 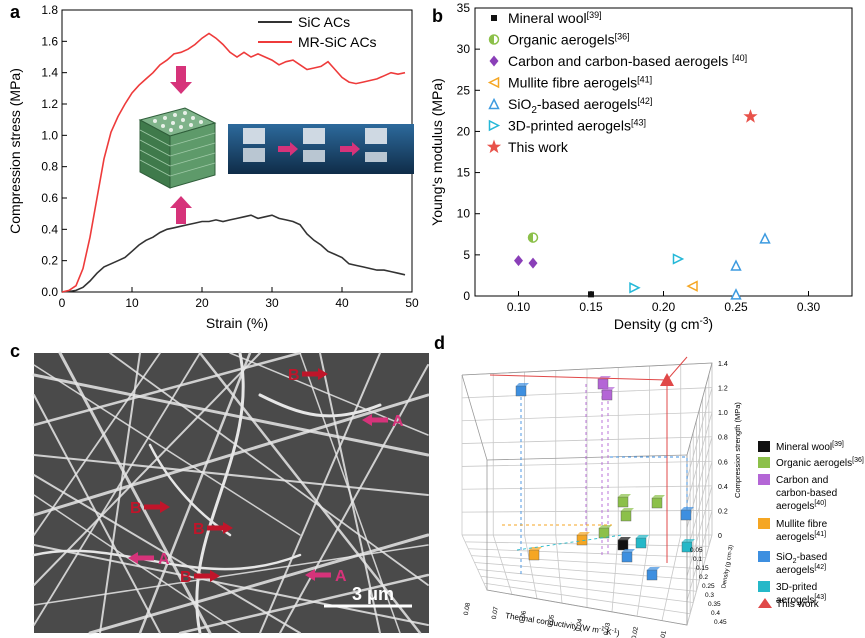 I want to click on z-tick-label: 0.8, so click(x=723, y=438).